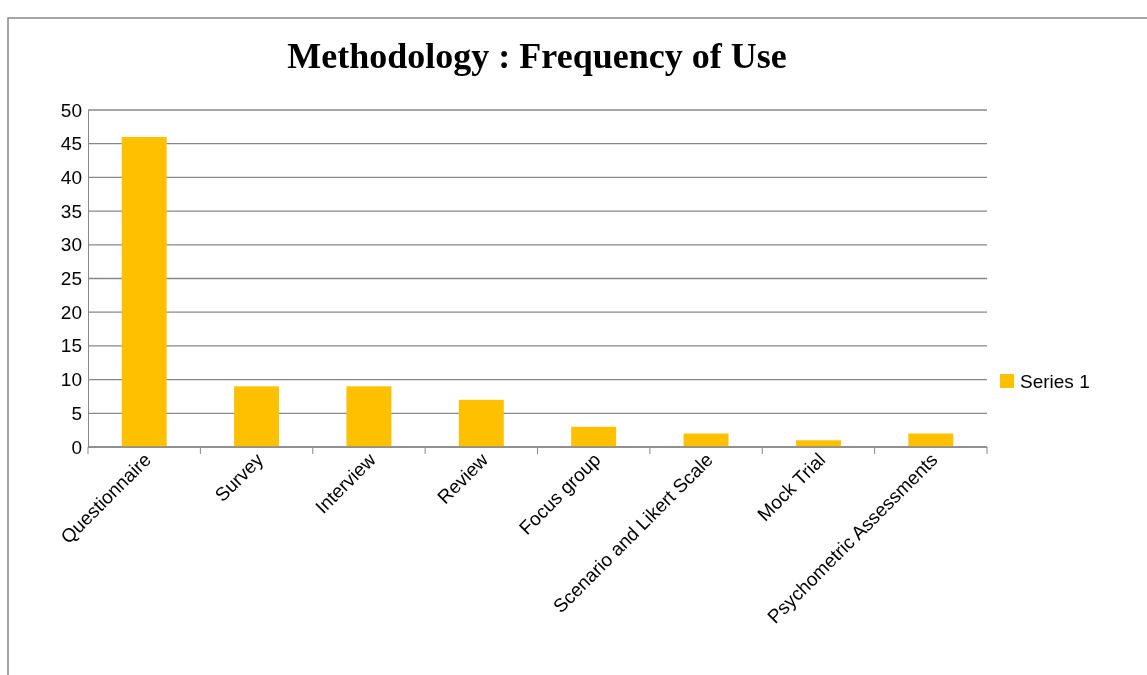  I want to click on y-tick-label: 15, so click(71, 346).